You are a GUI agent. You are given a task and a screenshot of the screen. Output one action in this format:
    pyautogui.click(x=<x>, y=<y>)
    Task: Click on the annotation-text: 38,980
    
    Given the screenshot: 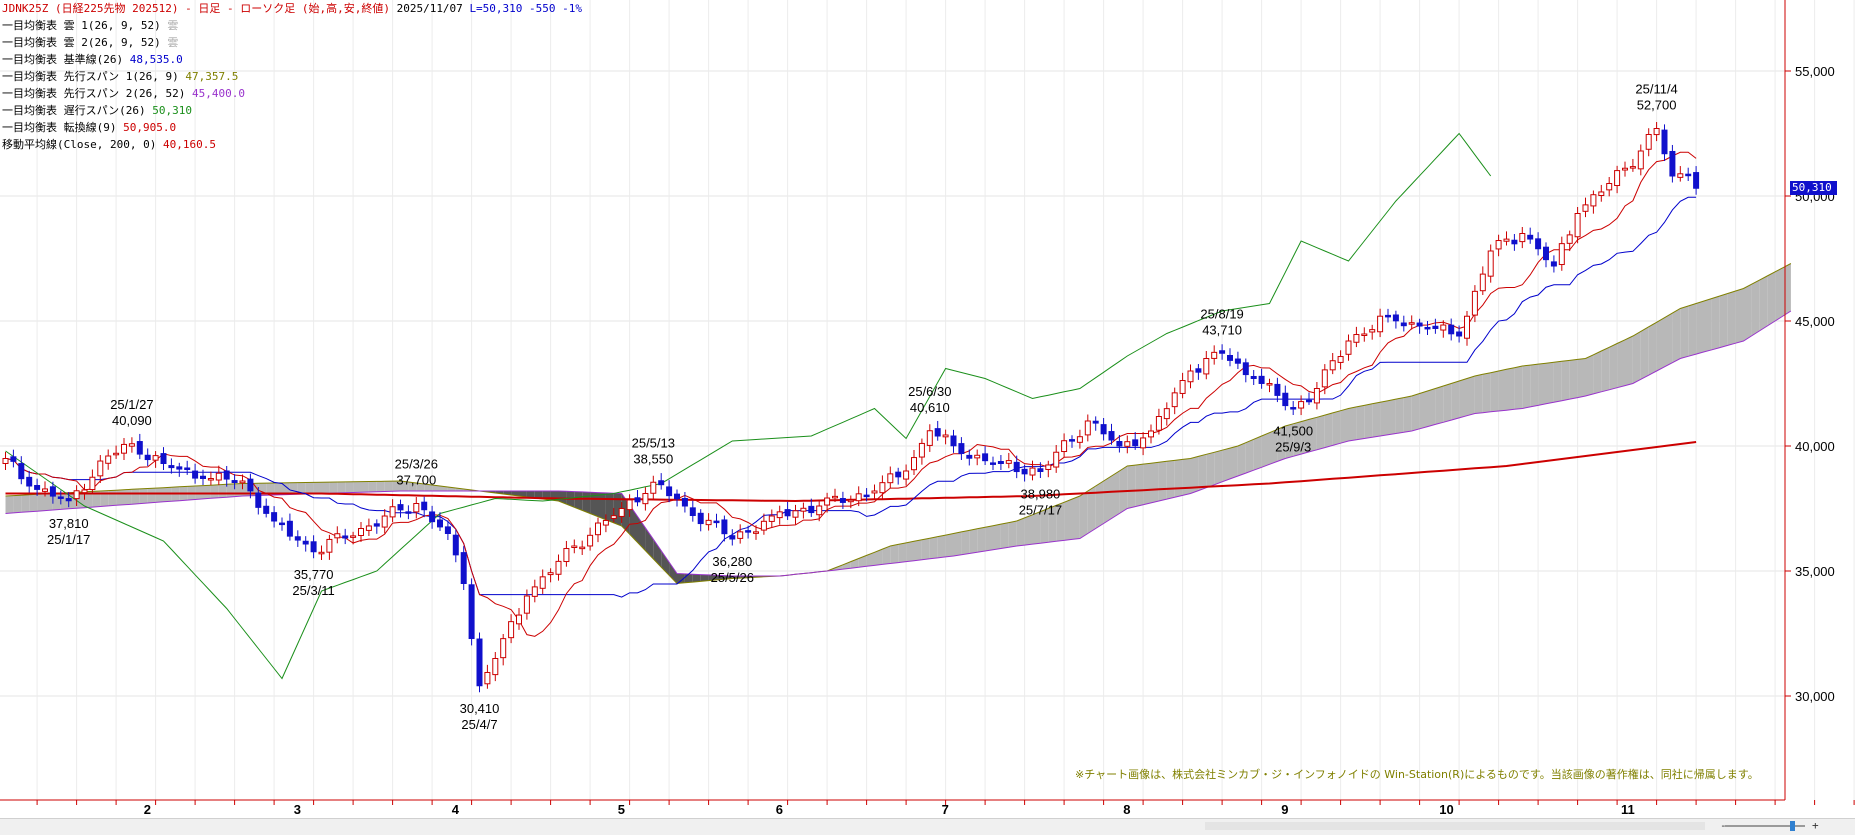 What is the action you would take?
    pyautogui.click(x=1041, y=494)
    